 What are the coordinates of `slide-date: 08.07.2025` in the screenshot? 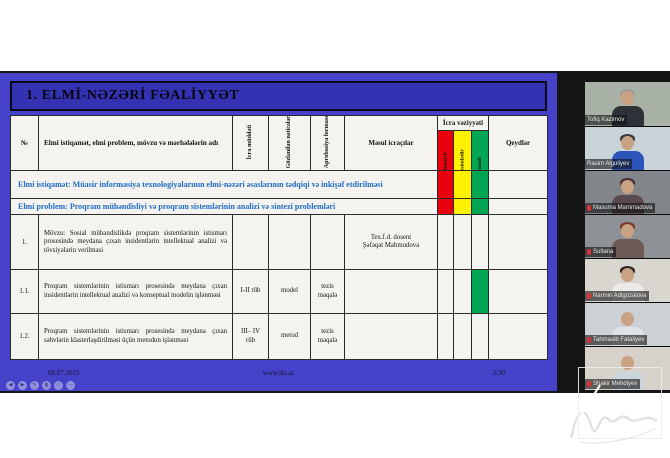 It's located at (64, 373).